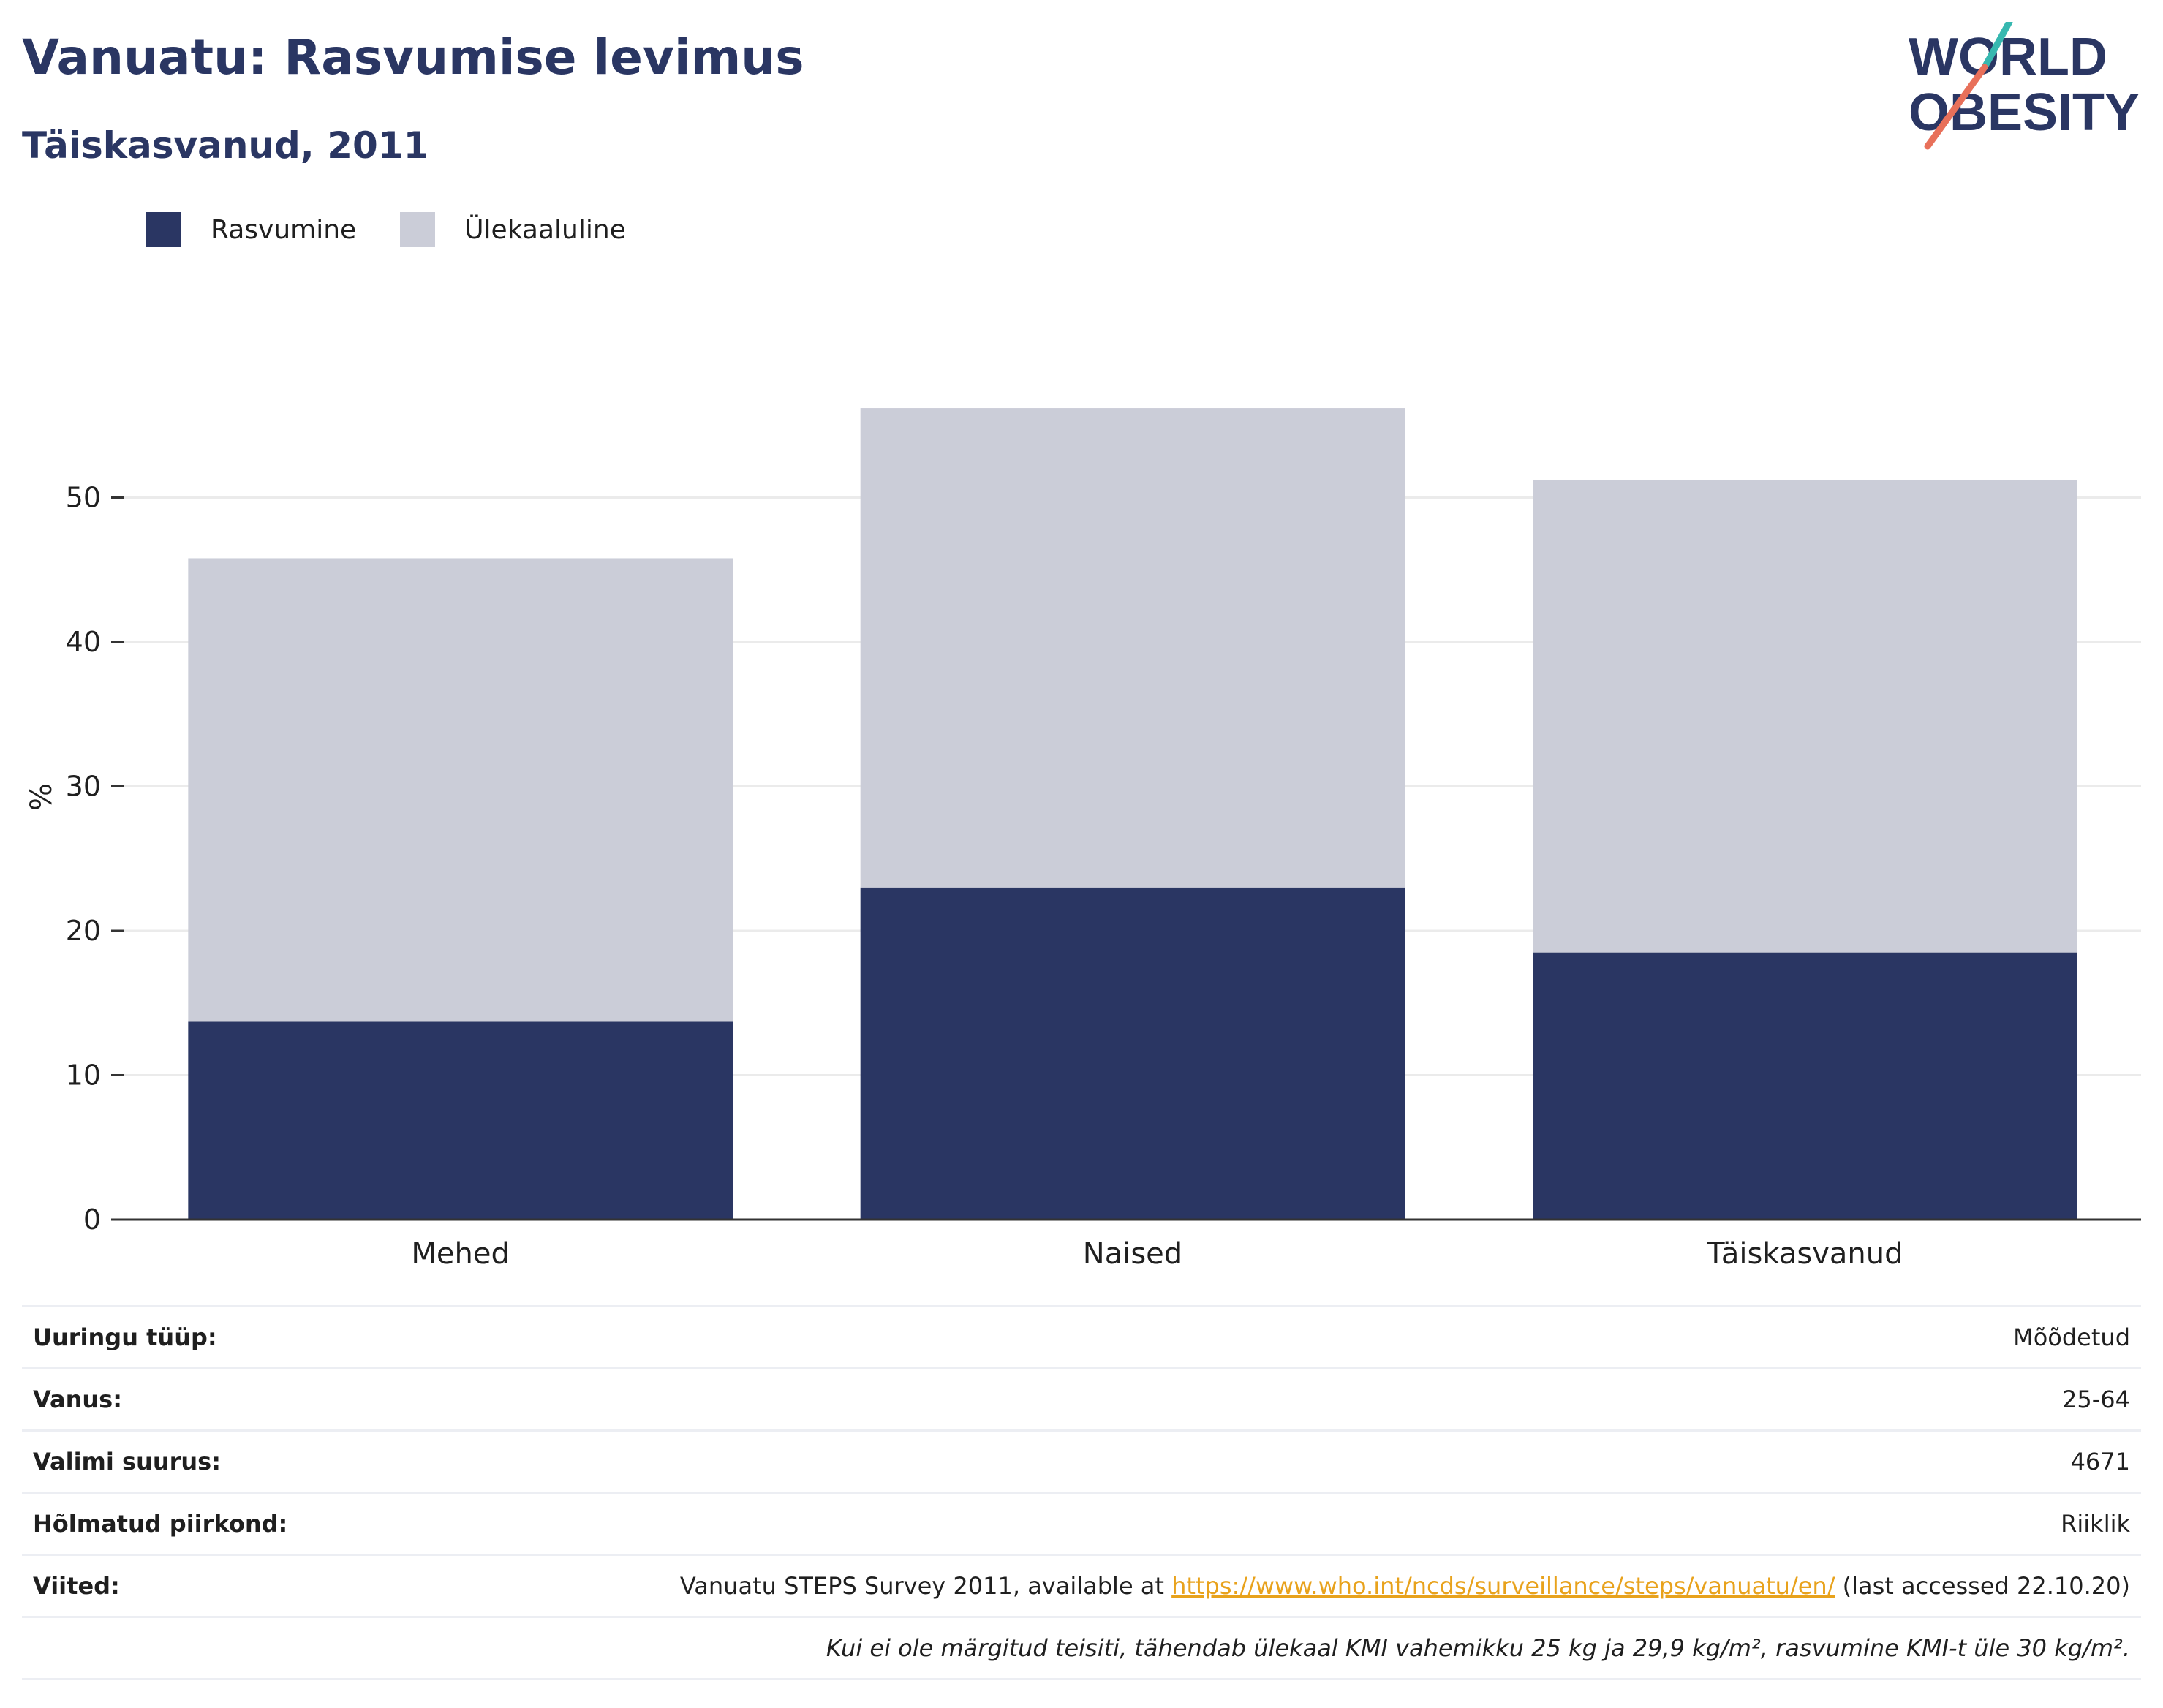  I want to click on age-value: 25-64, so click(1249, 1400).